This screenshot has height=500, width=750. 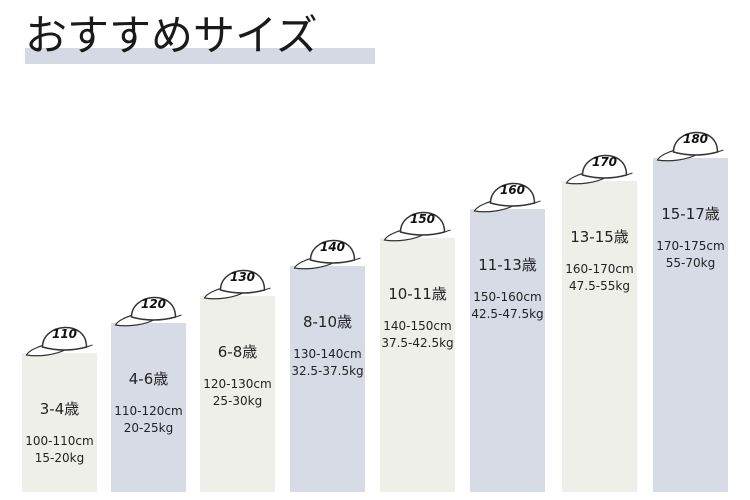 What do you see at coordinates (690, 214) in the screenshot?
I see `age: 15-17歳` at bounding box center [690, 214].